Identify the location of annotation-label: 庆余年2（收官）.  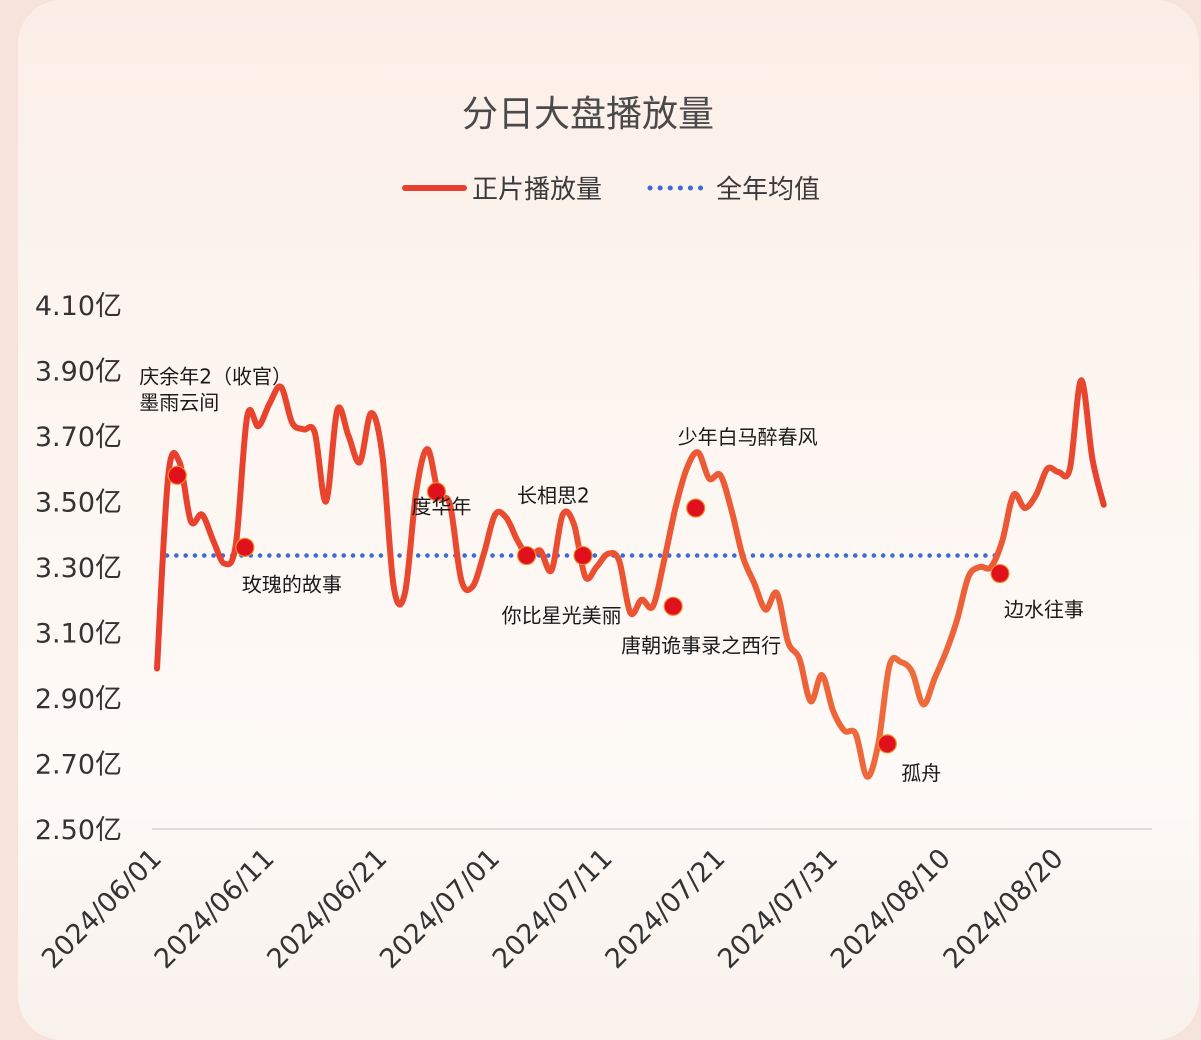
(215, 376).